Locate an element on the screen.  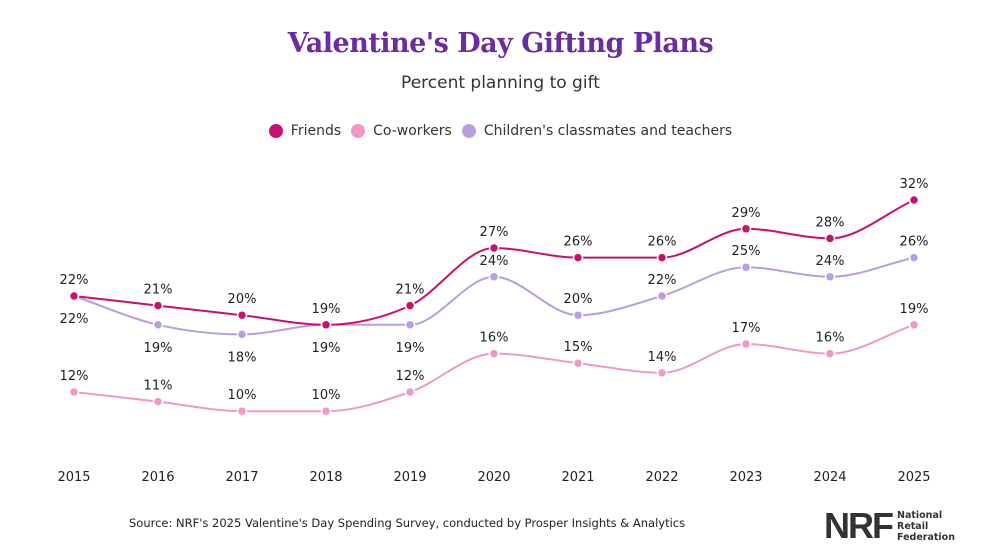
data-label-coworkers: 15% is located at coordinates (578, 347).